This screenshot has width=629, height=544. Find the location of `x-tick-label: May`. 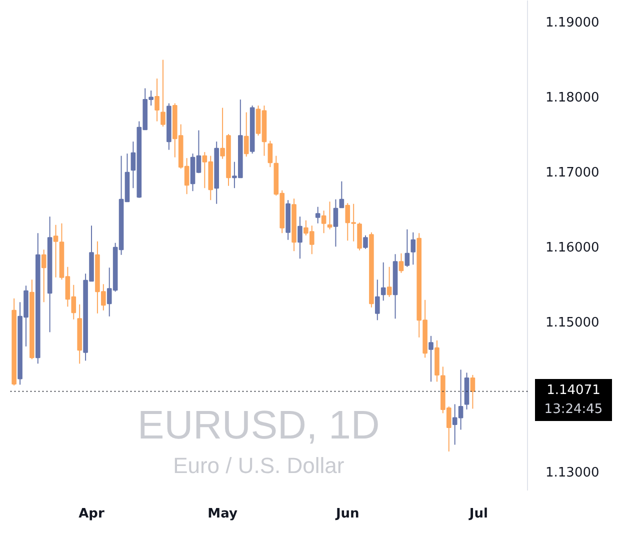

x-tick-label: May is located at coordinates (223, 514).